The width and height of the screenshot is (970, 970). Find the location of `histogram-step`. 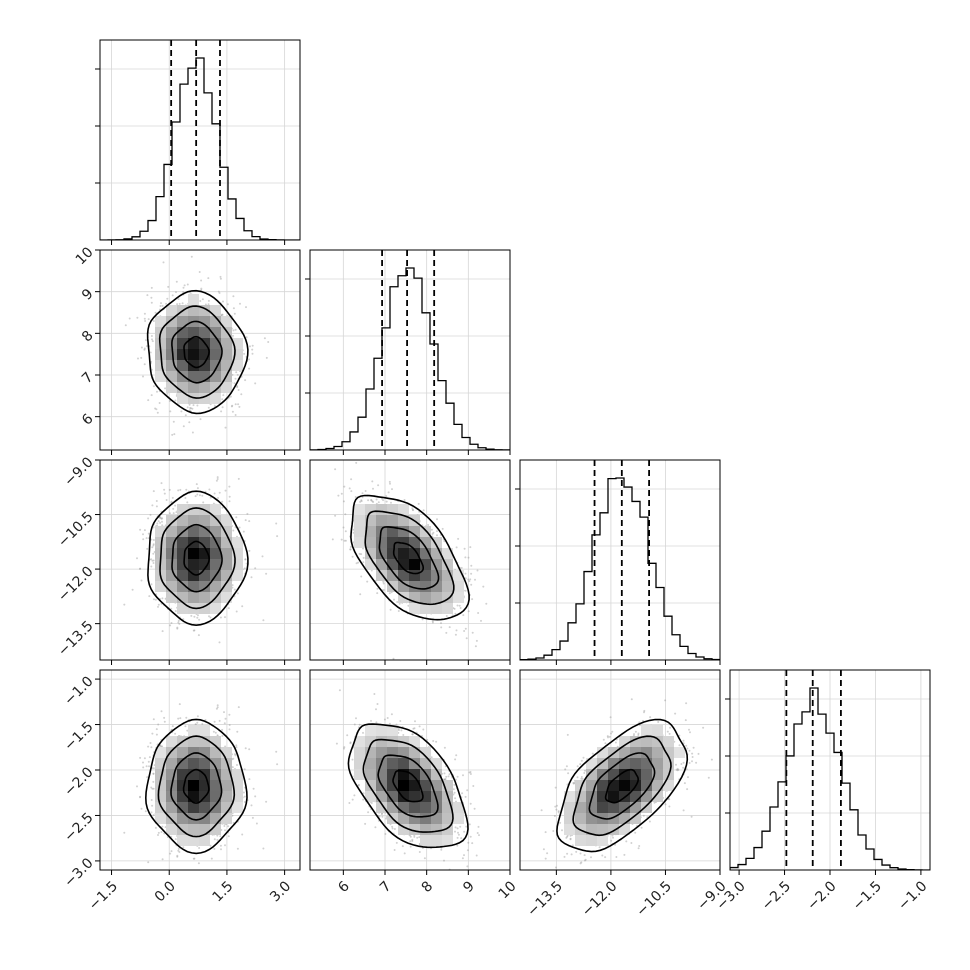

histogram-step is located at coordinates (620, 568).